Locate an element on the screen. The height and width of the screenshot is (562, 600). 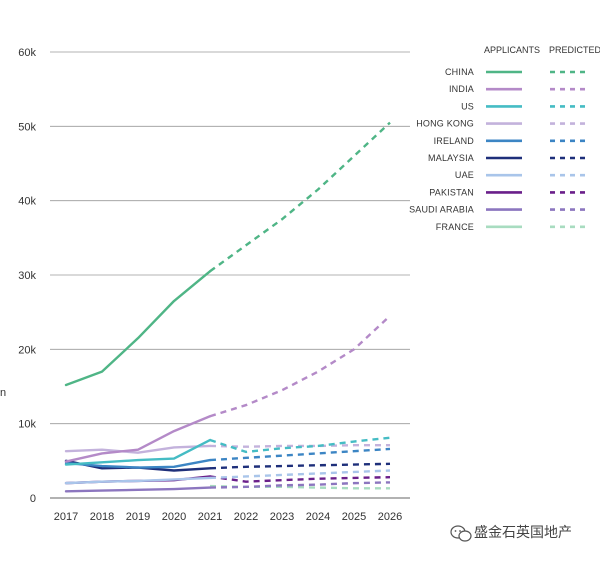
y-tick-label: 20k is located at coordinates (27, 350).